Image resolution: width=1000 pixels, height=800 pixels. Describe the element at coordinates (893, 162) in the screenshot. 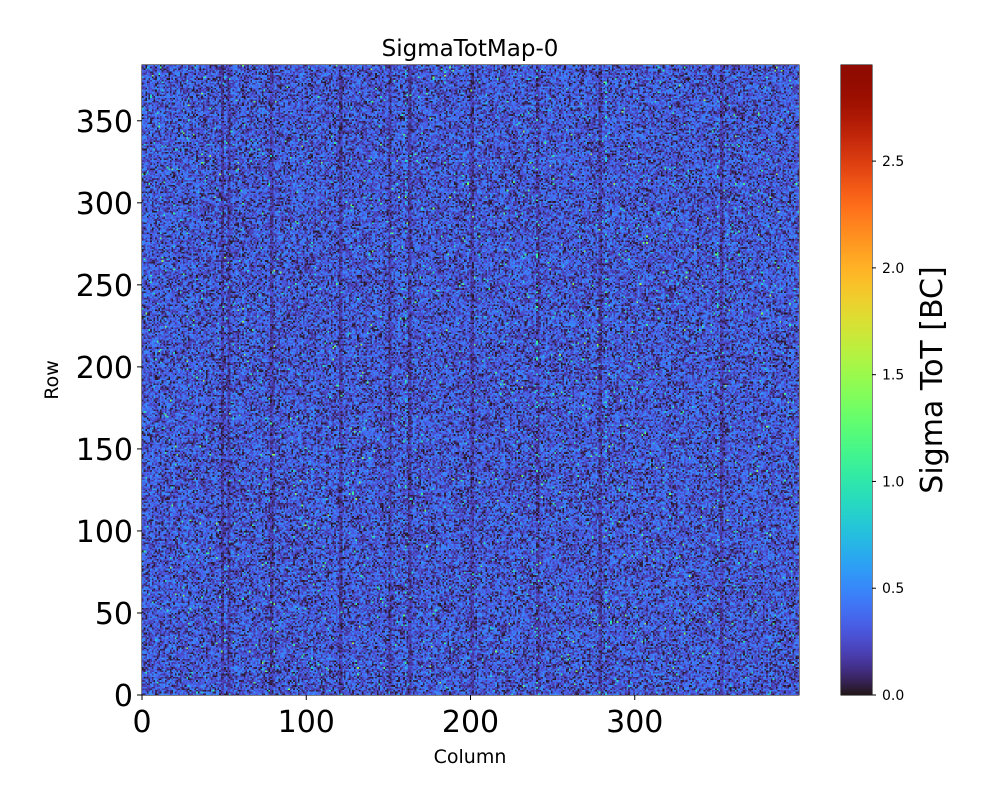

I see `colorbar-tick-label: 2.5` at that location.